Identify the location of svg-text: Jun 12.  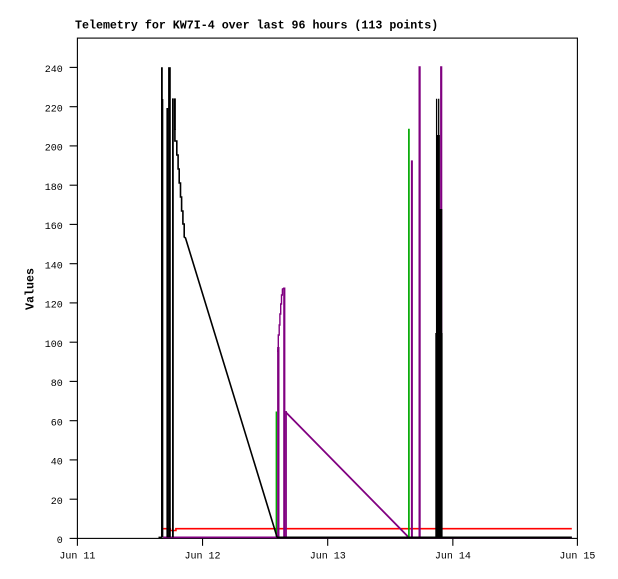
(203, 557).